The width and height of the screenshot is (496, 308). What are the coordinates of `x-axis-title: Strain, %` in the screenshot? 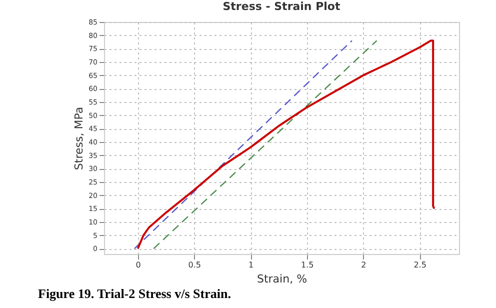 It's located at (282, 279).